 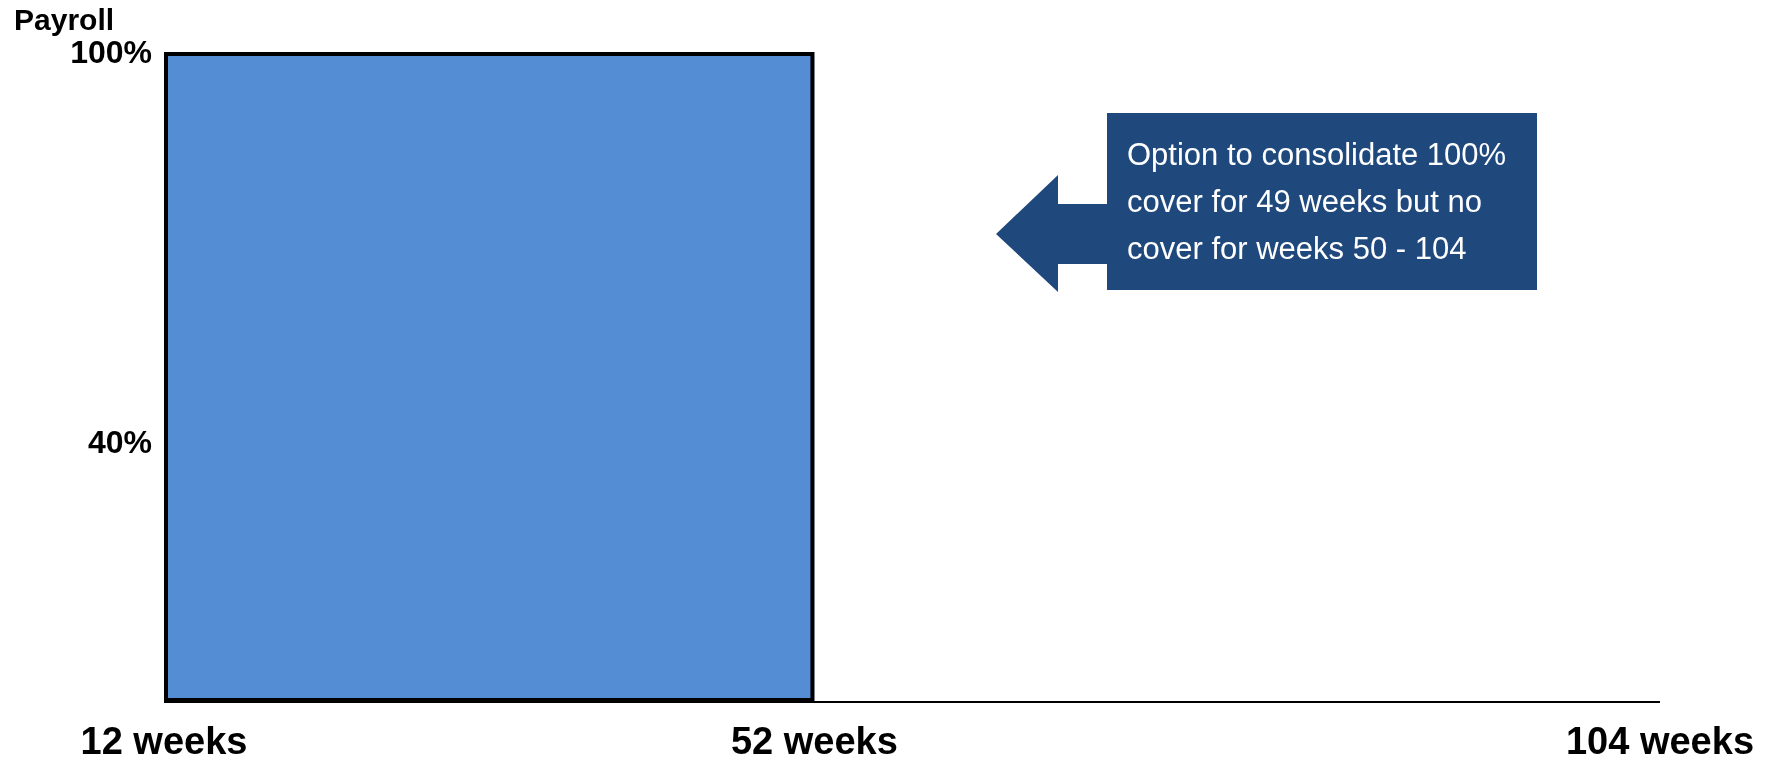 I want to click on y-axis-title: Payroll, so click(x=64, y=19).